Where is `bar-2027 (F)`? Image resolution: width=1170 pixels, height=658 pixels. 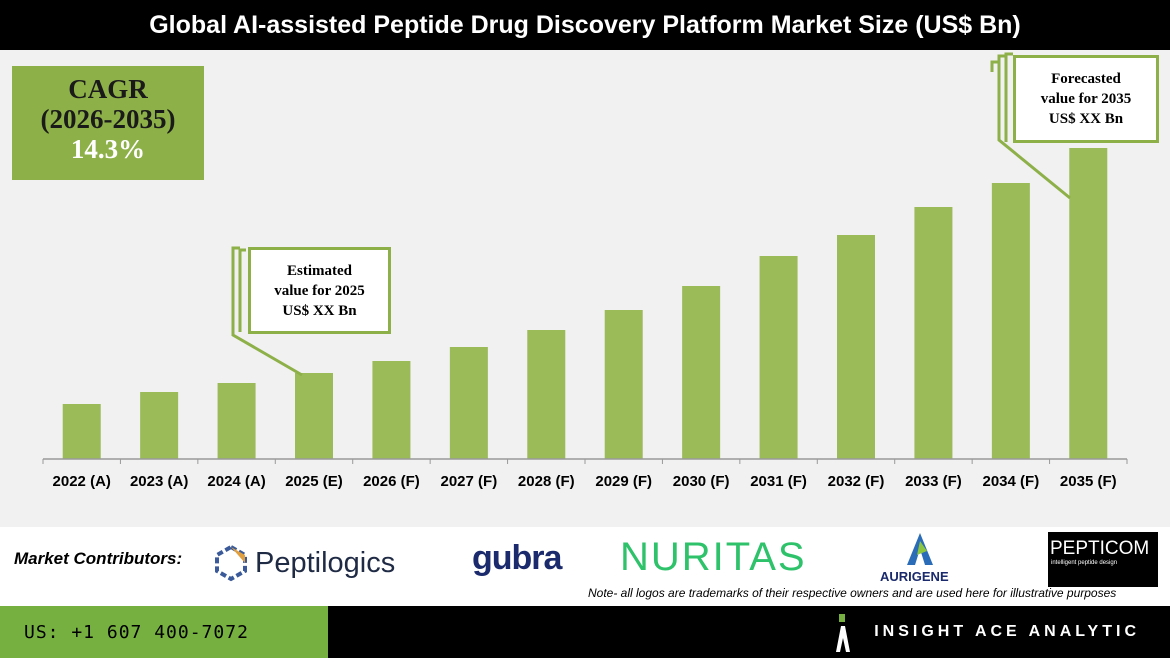 bar-2027 (F) is located at coordinates (468, 403).